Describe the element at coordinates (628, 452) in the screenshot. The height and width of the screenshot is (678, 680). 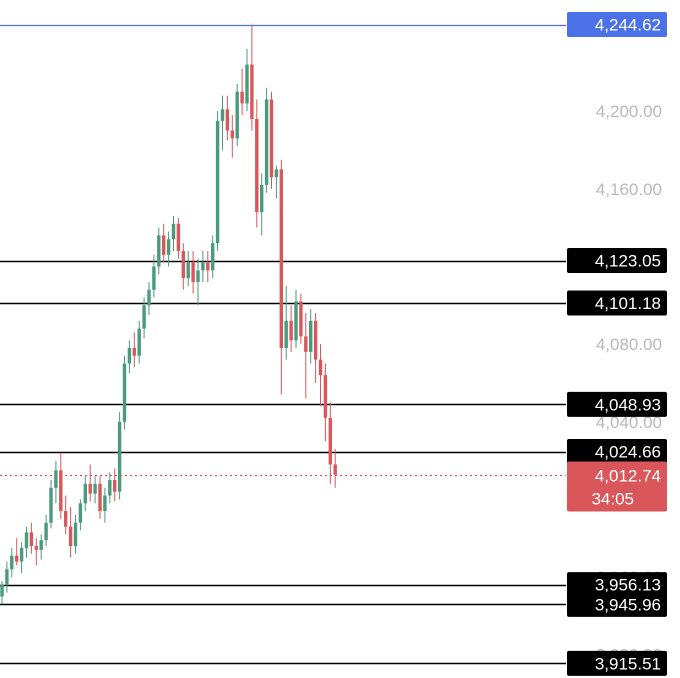
I see `price-label-text: 4,024.66` at that location.